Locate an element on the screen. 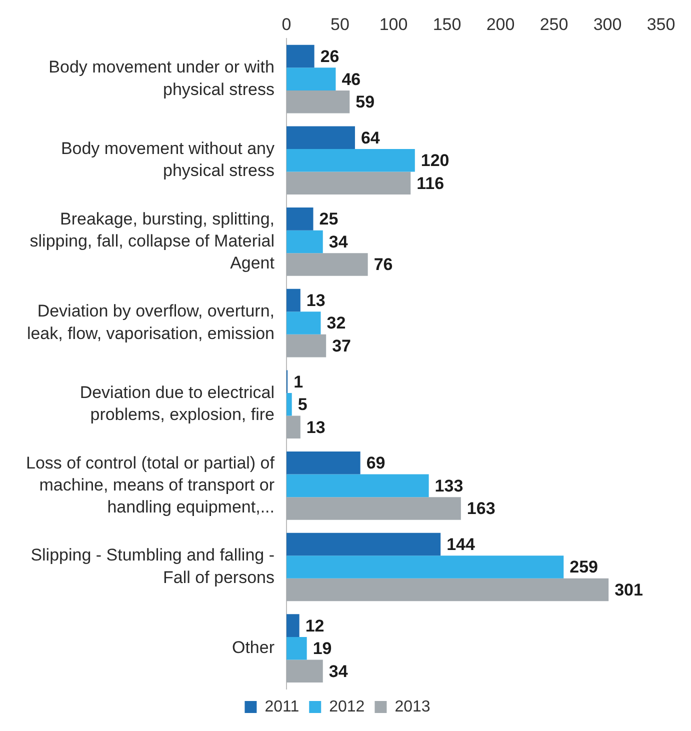  data-label: 19 is located at coordinates (322, 648).